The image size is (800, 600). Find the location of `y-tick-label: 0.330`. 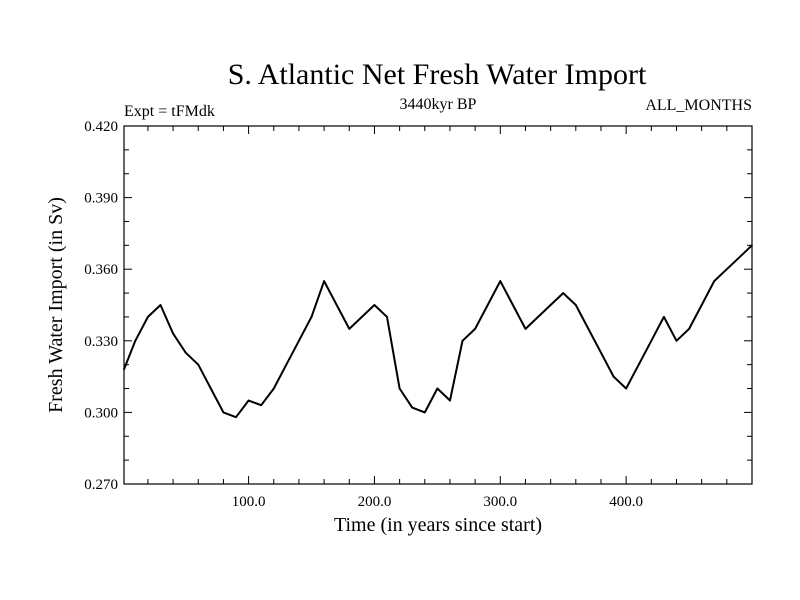

y-tick-label: 0.330 is located at coordinates (101, 342).